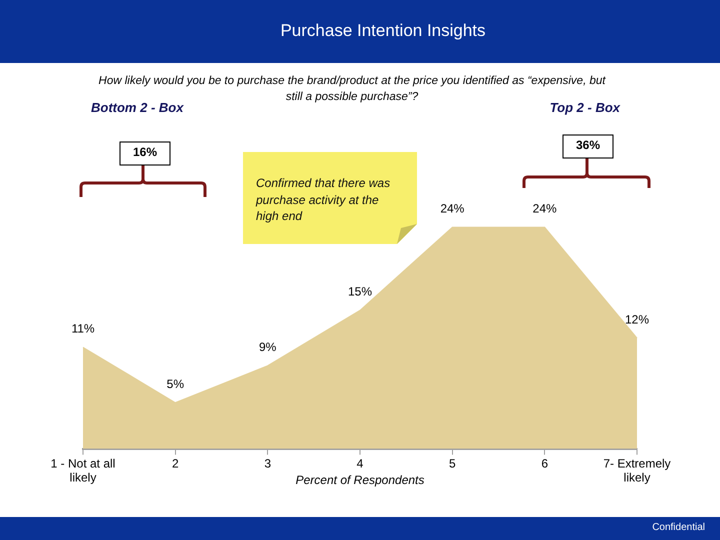 This screenshot has width=720, height=540. Describe the element at coordinates (544, 463) in the screenshot. I see `x-tick-label: 6` at that location.